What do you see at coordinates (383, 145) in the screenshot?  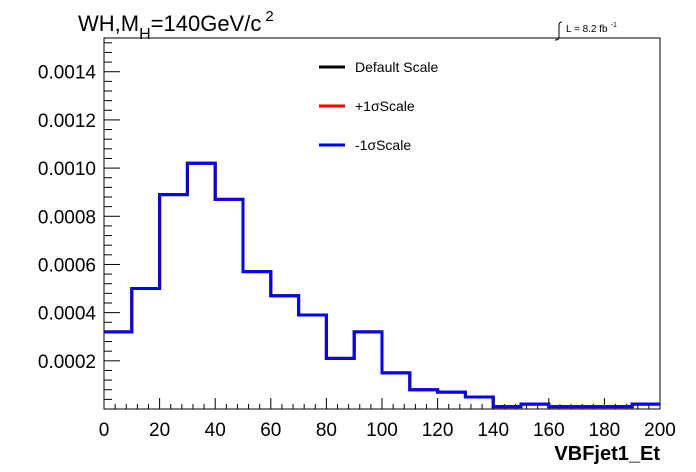 I see `legend-label-minus1sigma: -1σScale` at bounding box center [383, 145].